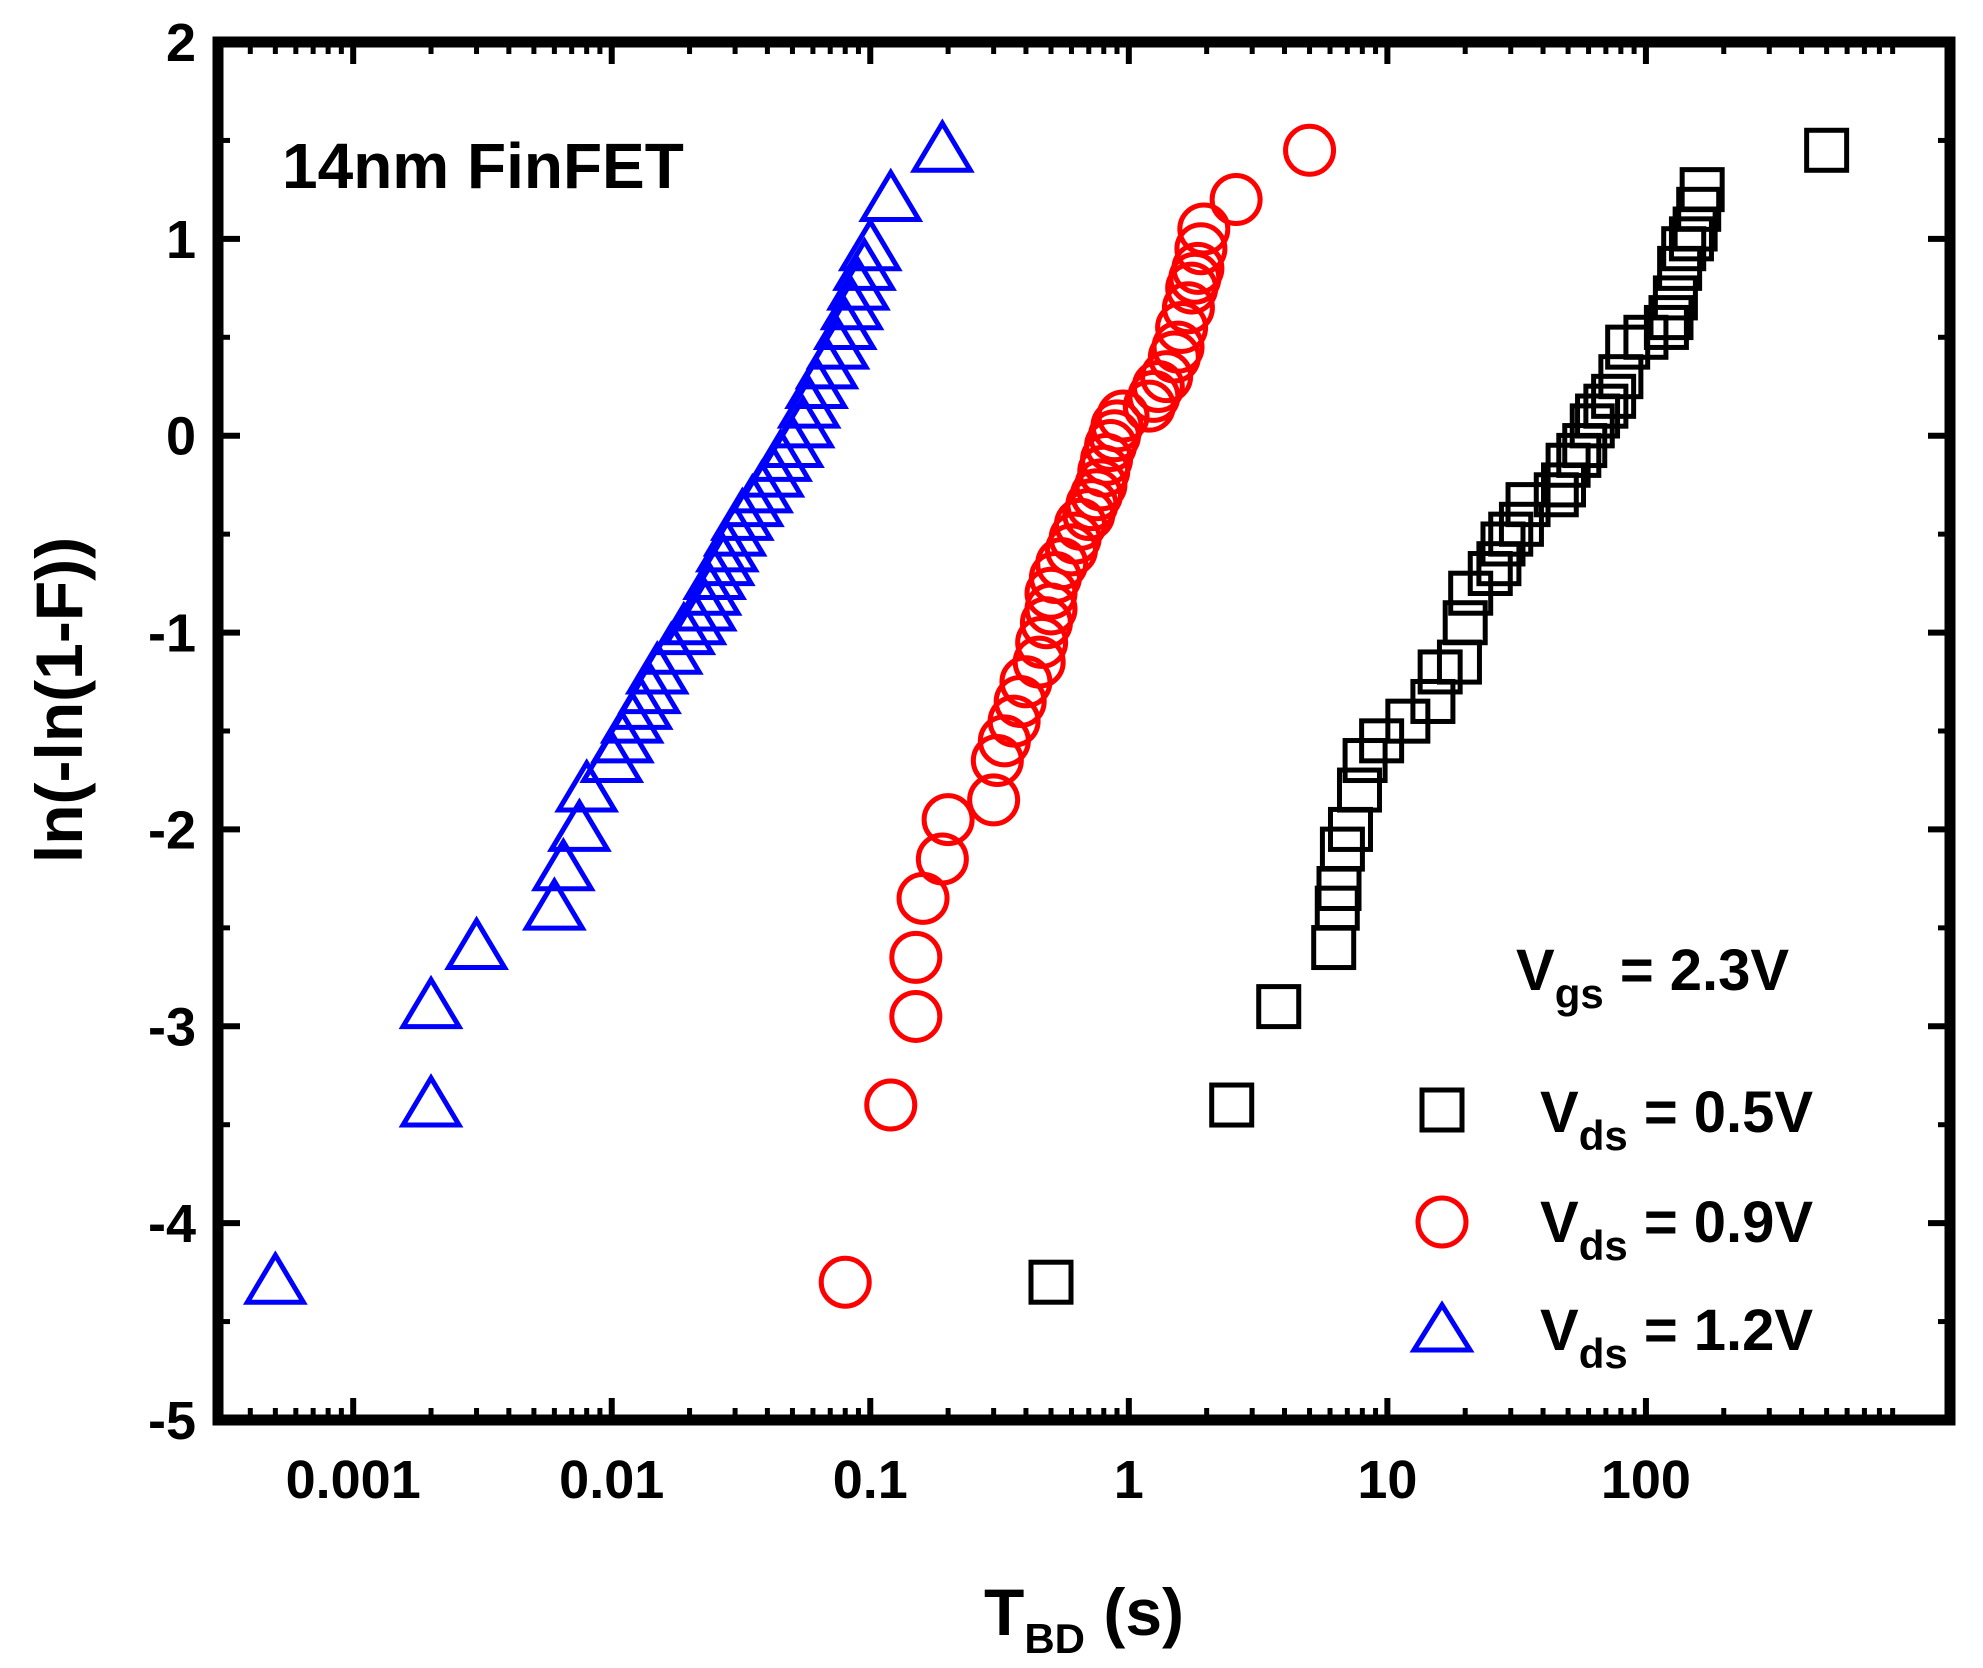 The width and height of the screenshot is (1983, 1668). Describe the element at coordinates (1134, 1612) in the screenshot. I see `x-axis-title-suffix: (s)` at that location.